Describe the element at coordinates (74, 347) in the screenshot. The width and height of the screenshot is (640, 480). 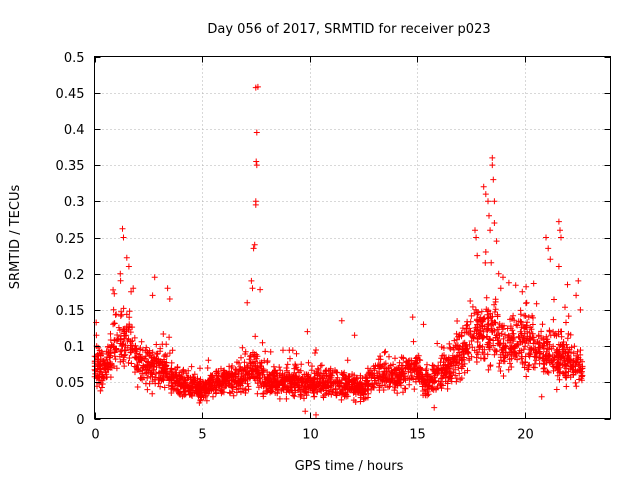
I see `y-tick-label: 0.1` at that location.